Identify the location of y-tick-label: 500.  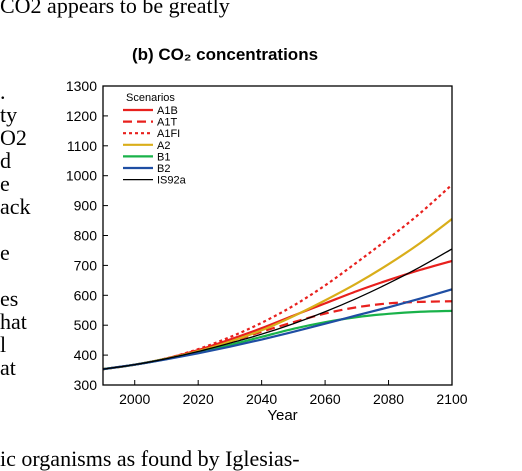
(86, 325).